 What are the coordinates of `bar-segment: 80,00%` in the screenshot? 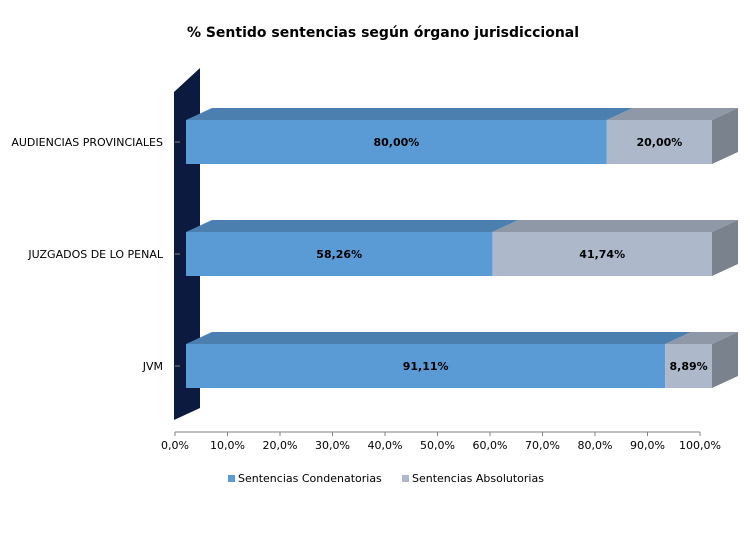 It's located at (409, 136).